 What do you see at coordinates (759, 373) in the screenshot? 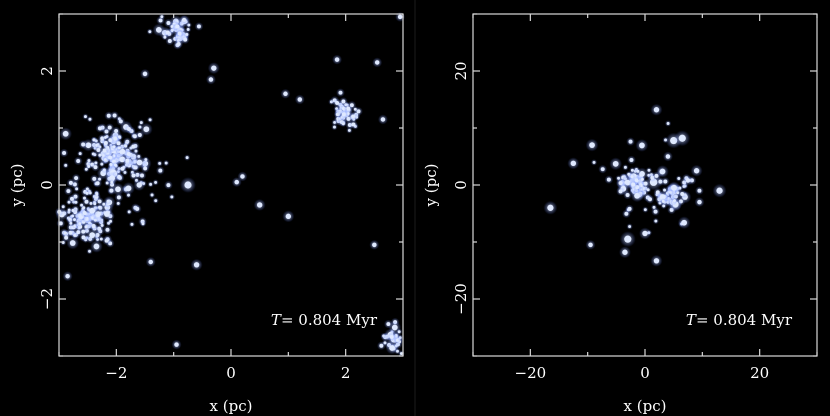
I see `right-x-tick-label: 20` at bounding box center [759, 373].